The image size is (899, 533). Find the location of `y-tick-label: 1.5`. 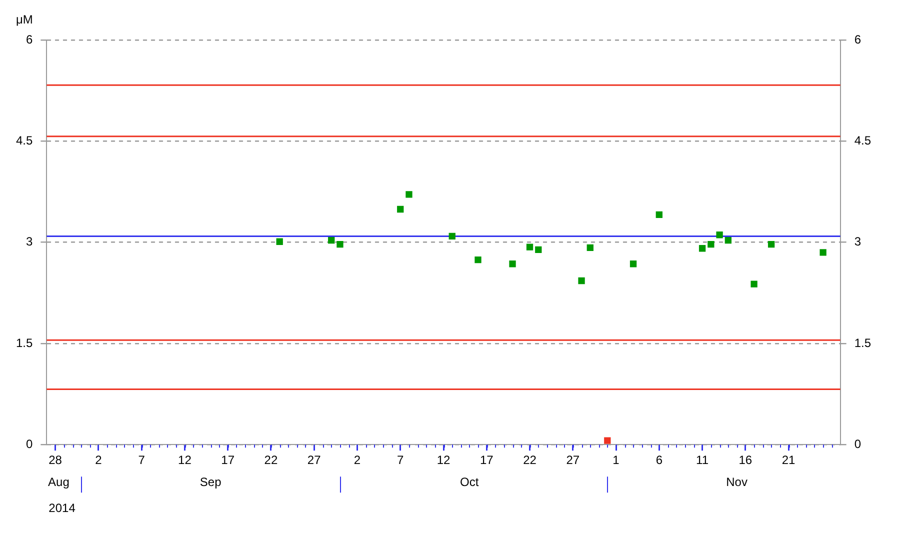

y-tick-label: 1.5 is located at coordinates (24, 343).